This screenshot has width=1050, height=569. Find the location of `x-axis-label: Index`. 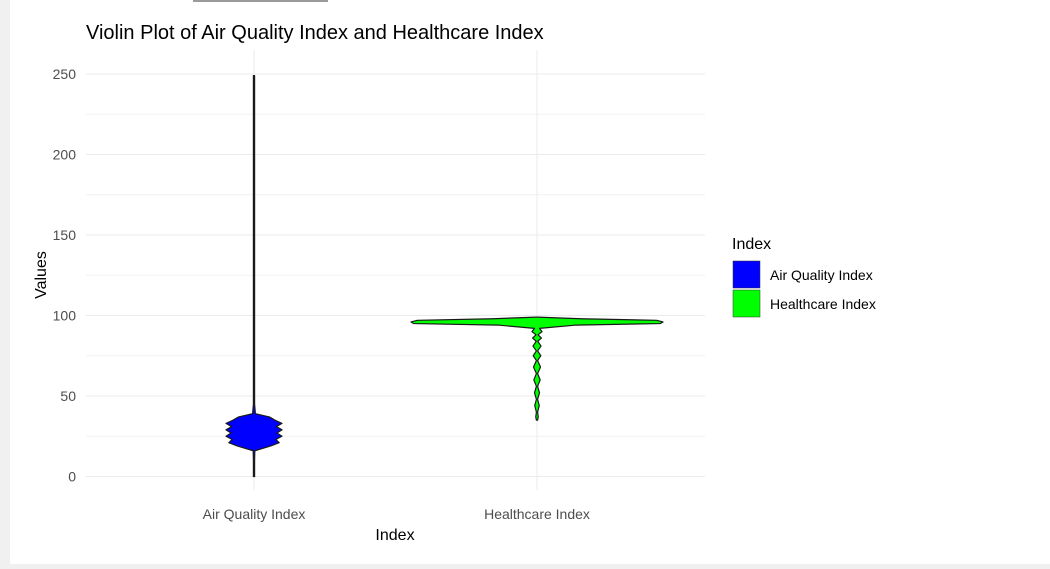

x-axis-label: Index is located at coordinates (394, 535).